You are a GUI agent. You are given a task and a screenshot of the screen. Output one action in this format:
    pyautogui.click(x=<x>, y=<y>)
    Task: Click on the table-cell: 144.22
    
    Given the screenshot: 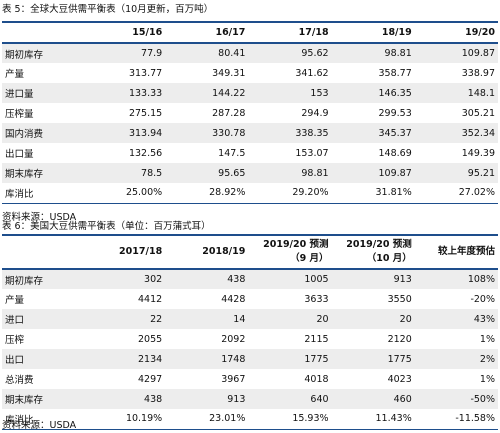 What is the action you would take?
    pyautogui.click(x=229, y=93)
    